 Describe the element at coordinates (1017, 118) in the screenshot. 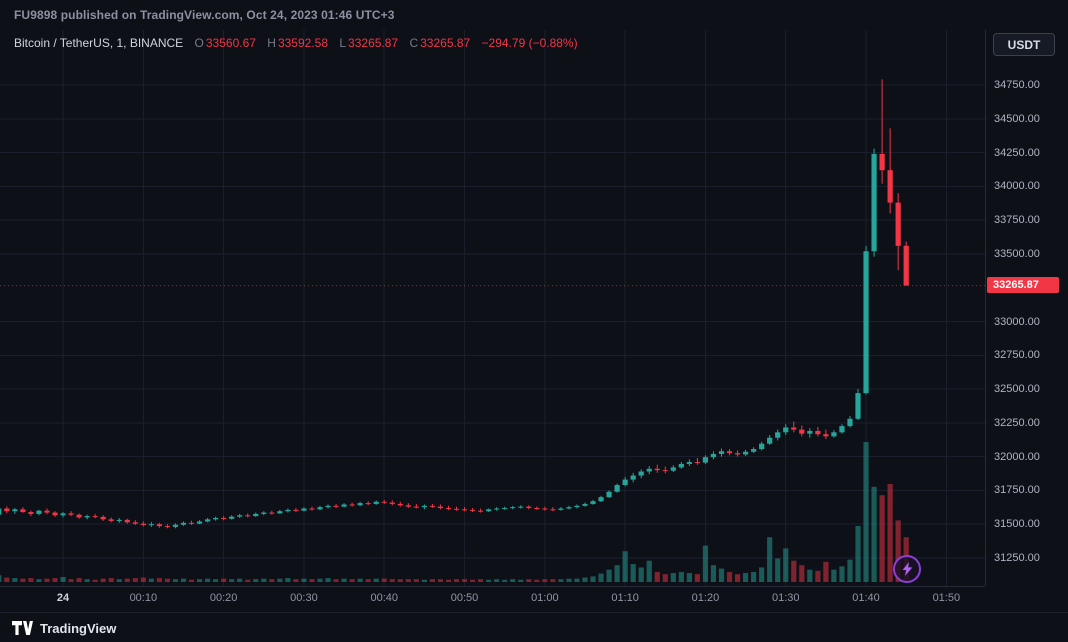

I see `price-tick-label: 34500.00` at that location.